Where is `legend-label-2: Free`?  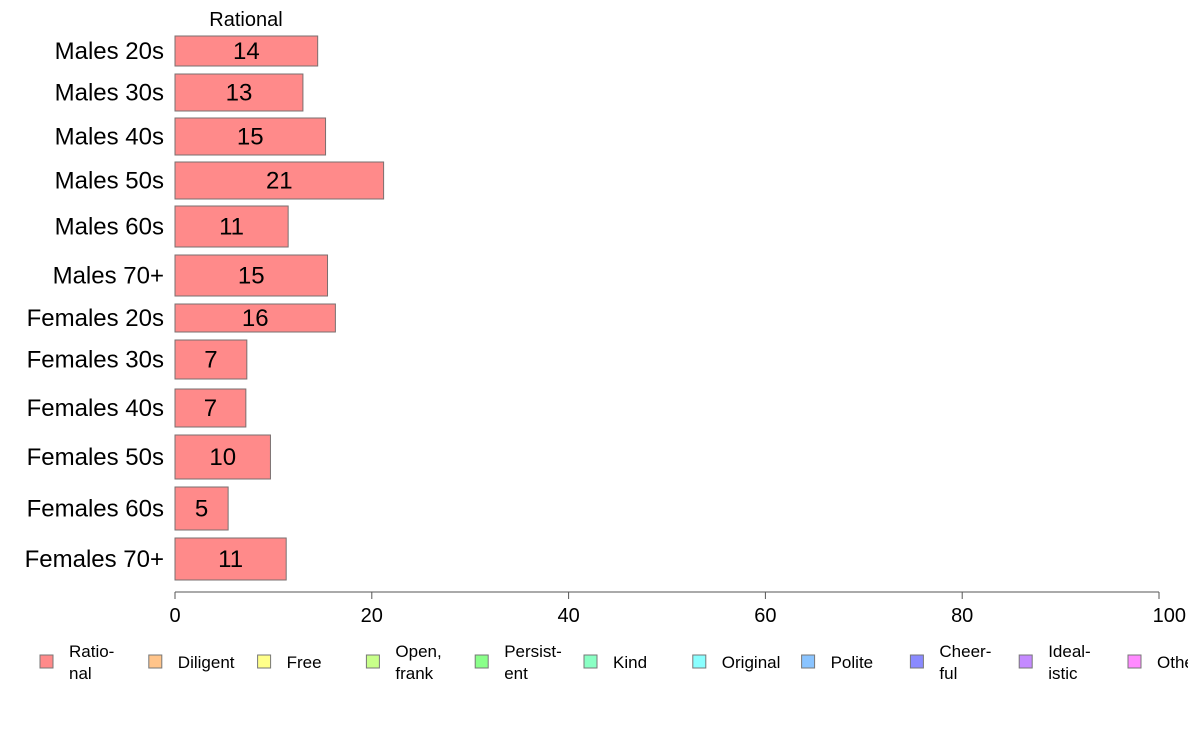 legend-label-2: Free is located at coordinates (304, 662).